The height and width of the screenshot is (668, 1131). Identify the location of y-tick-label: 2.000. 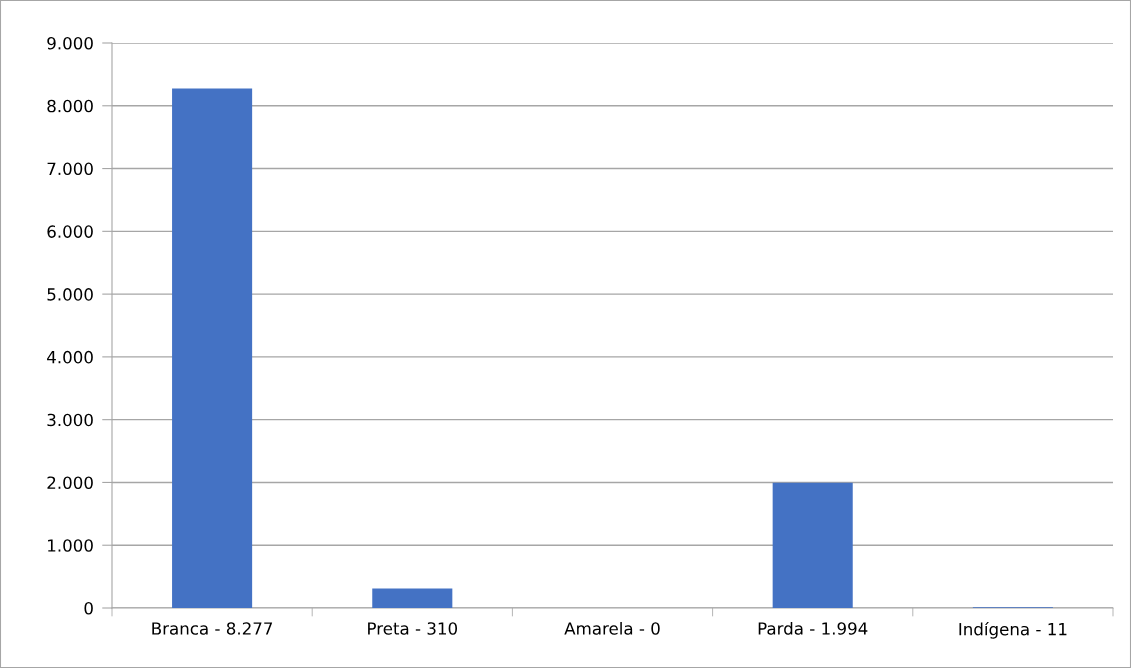
(70, 483).